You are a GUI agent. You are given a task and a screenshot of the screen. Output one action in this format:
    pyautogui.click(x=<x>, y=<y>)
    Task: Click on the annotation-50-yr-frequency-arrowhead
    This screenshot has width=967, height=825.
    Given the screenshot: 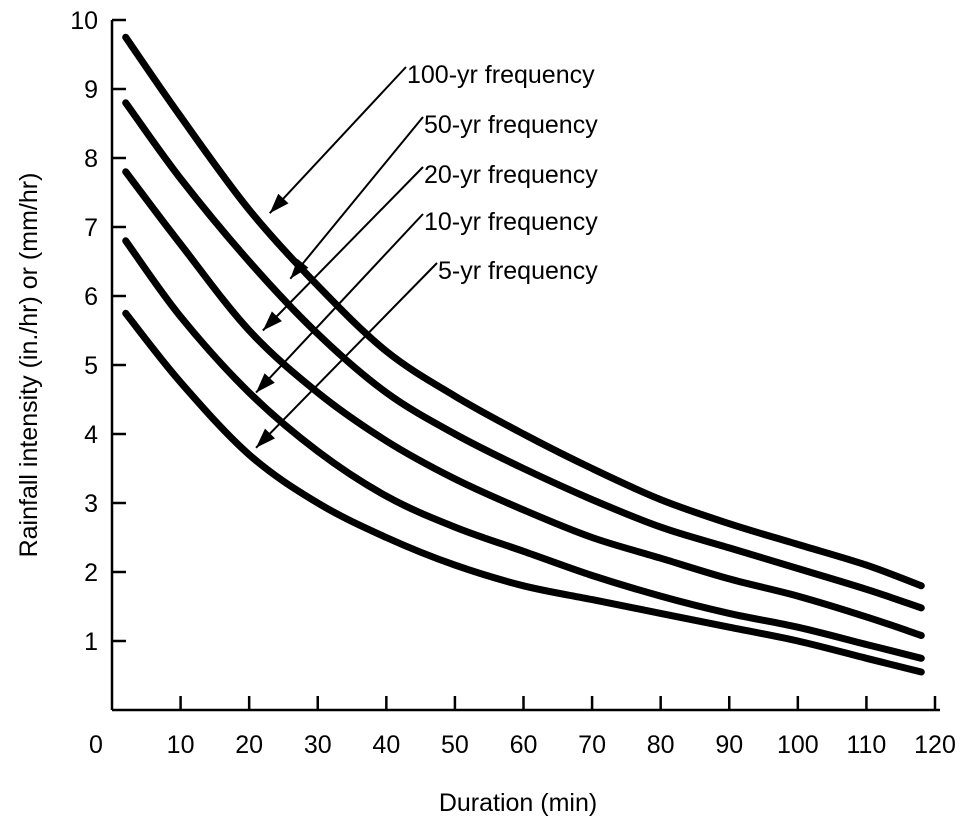 What is the action you would take?
    pyautogui.click(x=299, y=268)
    